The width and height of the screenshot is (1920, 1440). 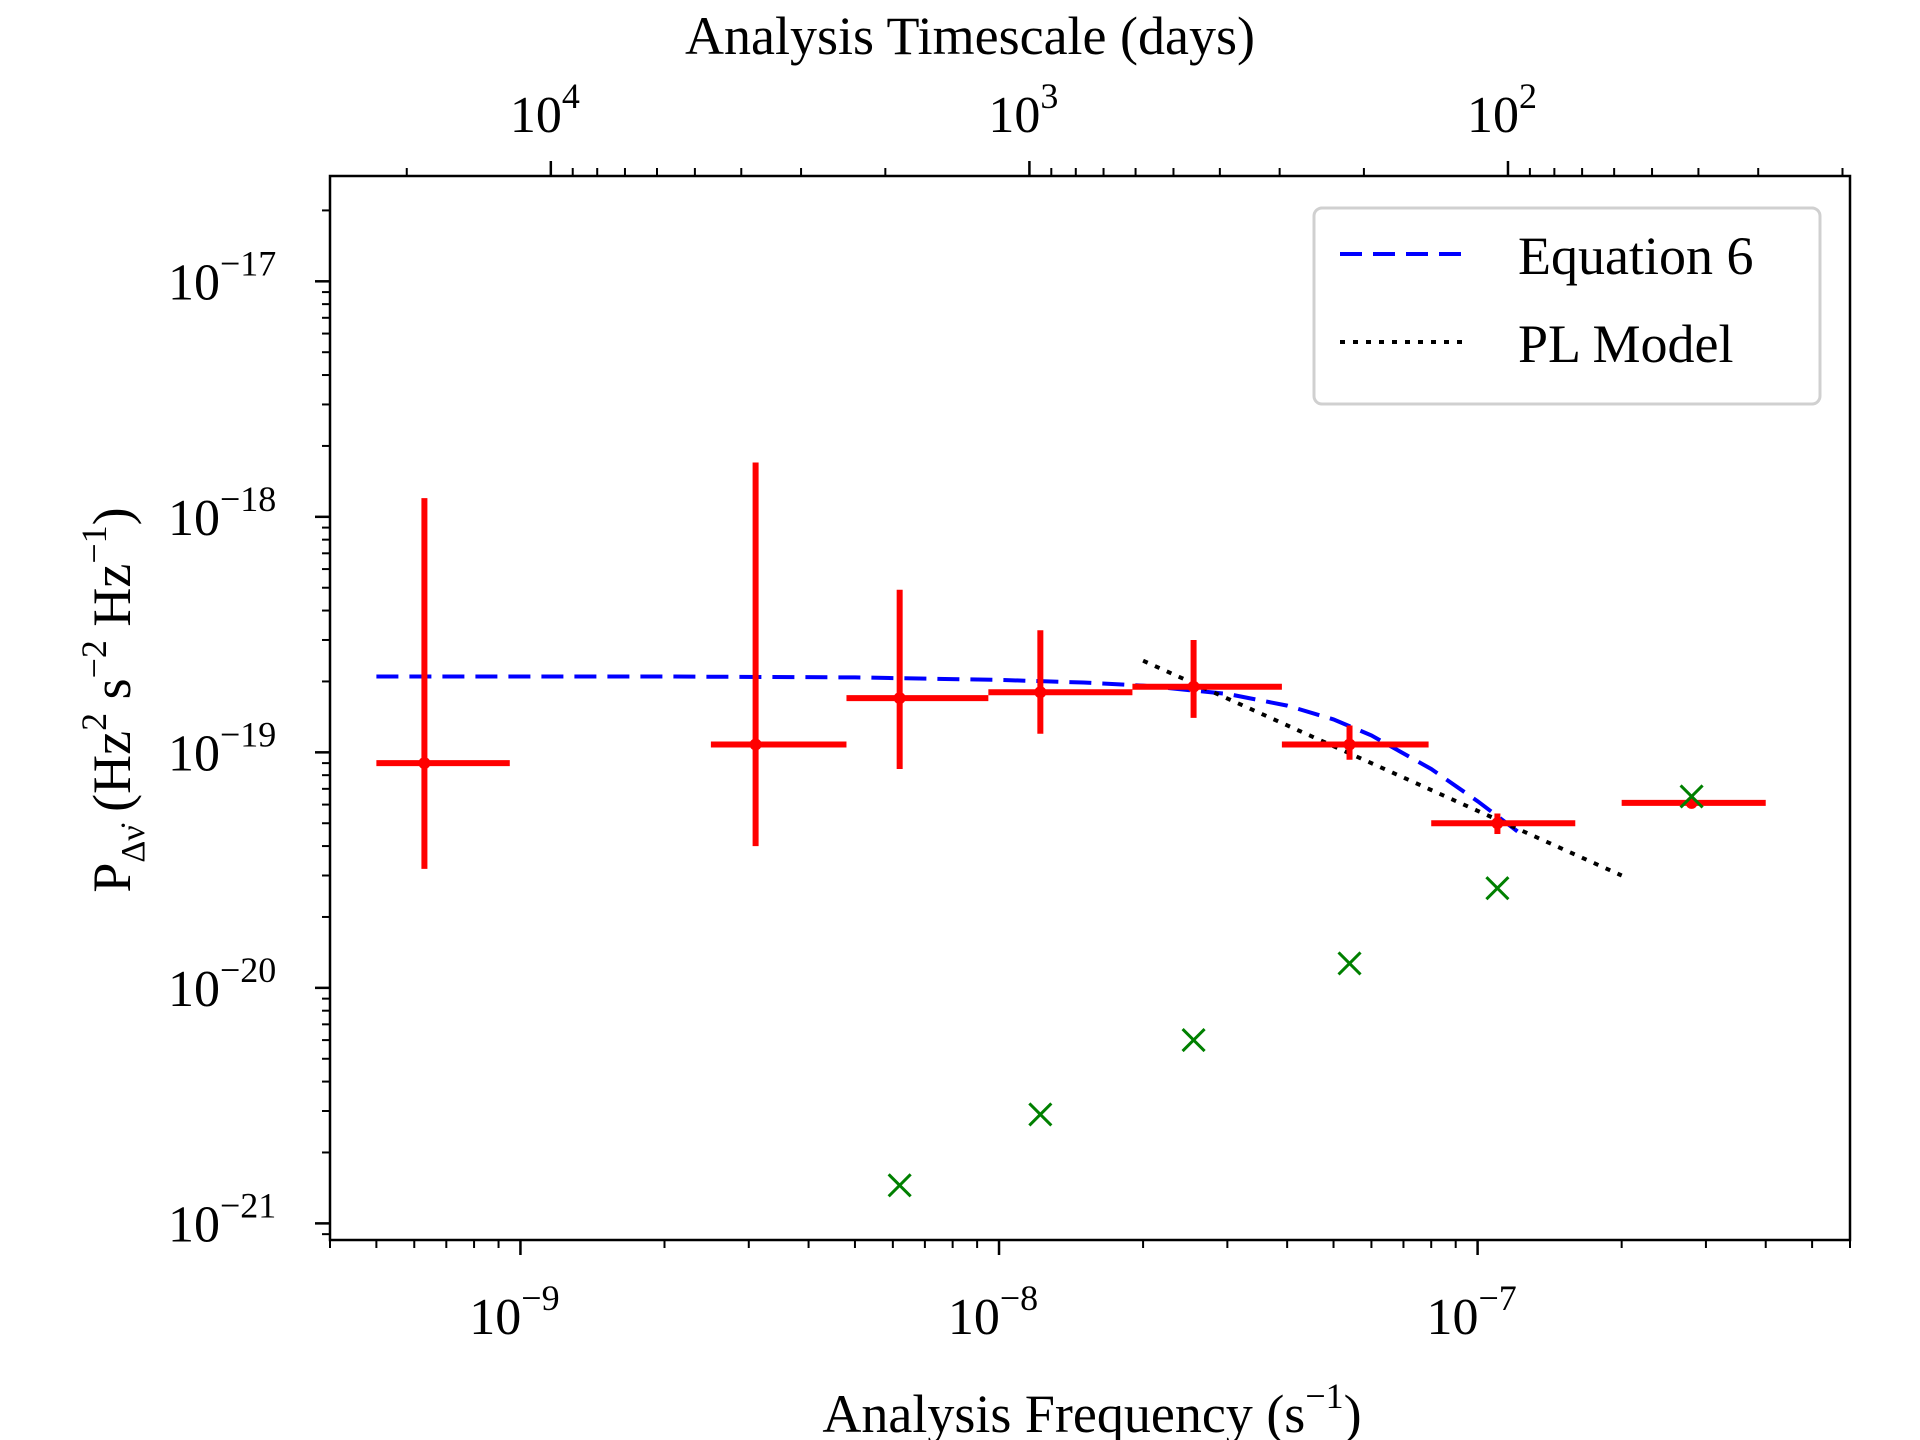 I want to click on y-axis-label-exp1: 2, so click(x=94, y=722).